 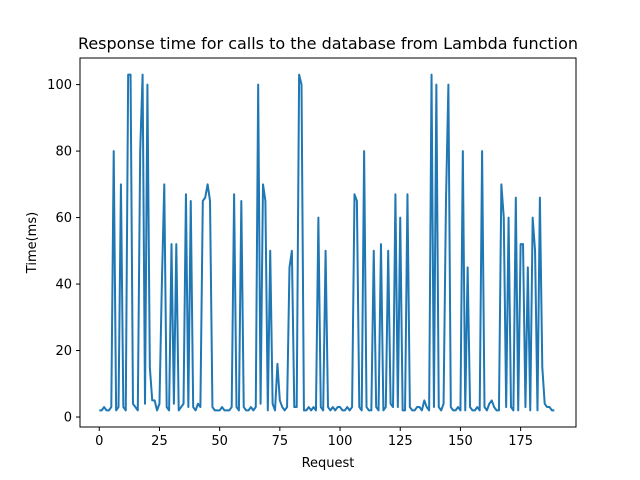 What do you see at coordinates (280, 441) in the screenshot?
I see `x-tick-label: 75` at bounding box center [280, 441].